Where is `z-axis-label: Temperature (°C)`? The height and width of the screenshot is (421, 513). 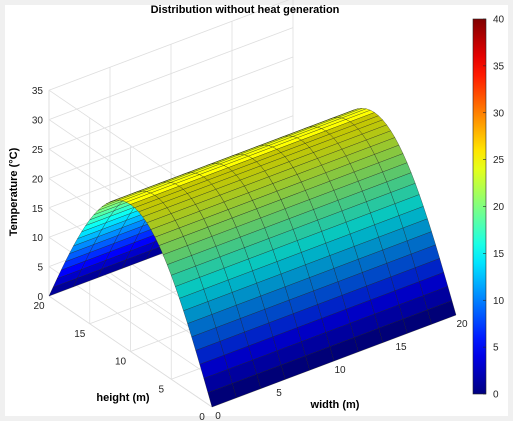
z-axis-label: Temperature (°C) is located at coordinates (14, 191).